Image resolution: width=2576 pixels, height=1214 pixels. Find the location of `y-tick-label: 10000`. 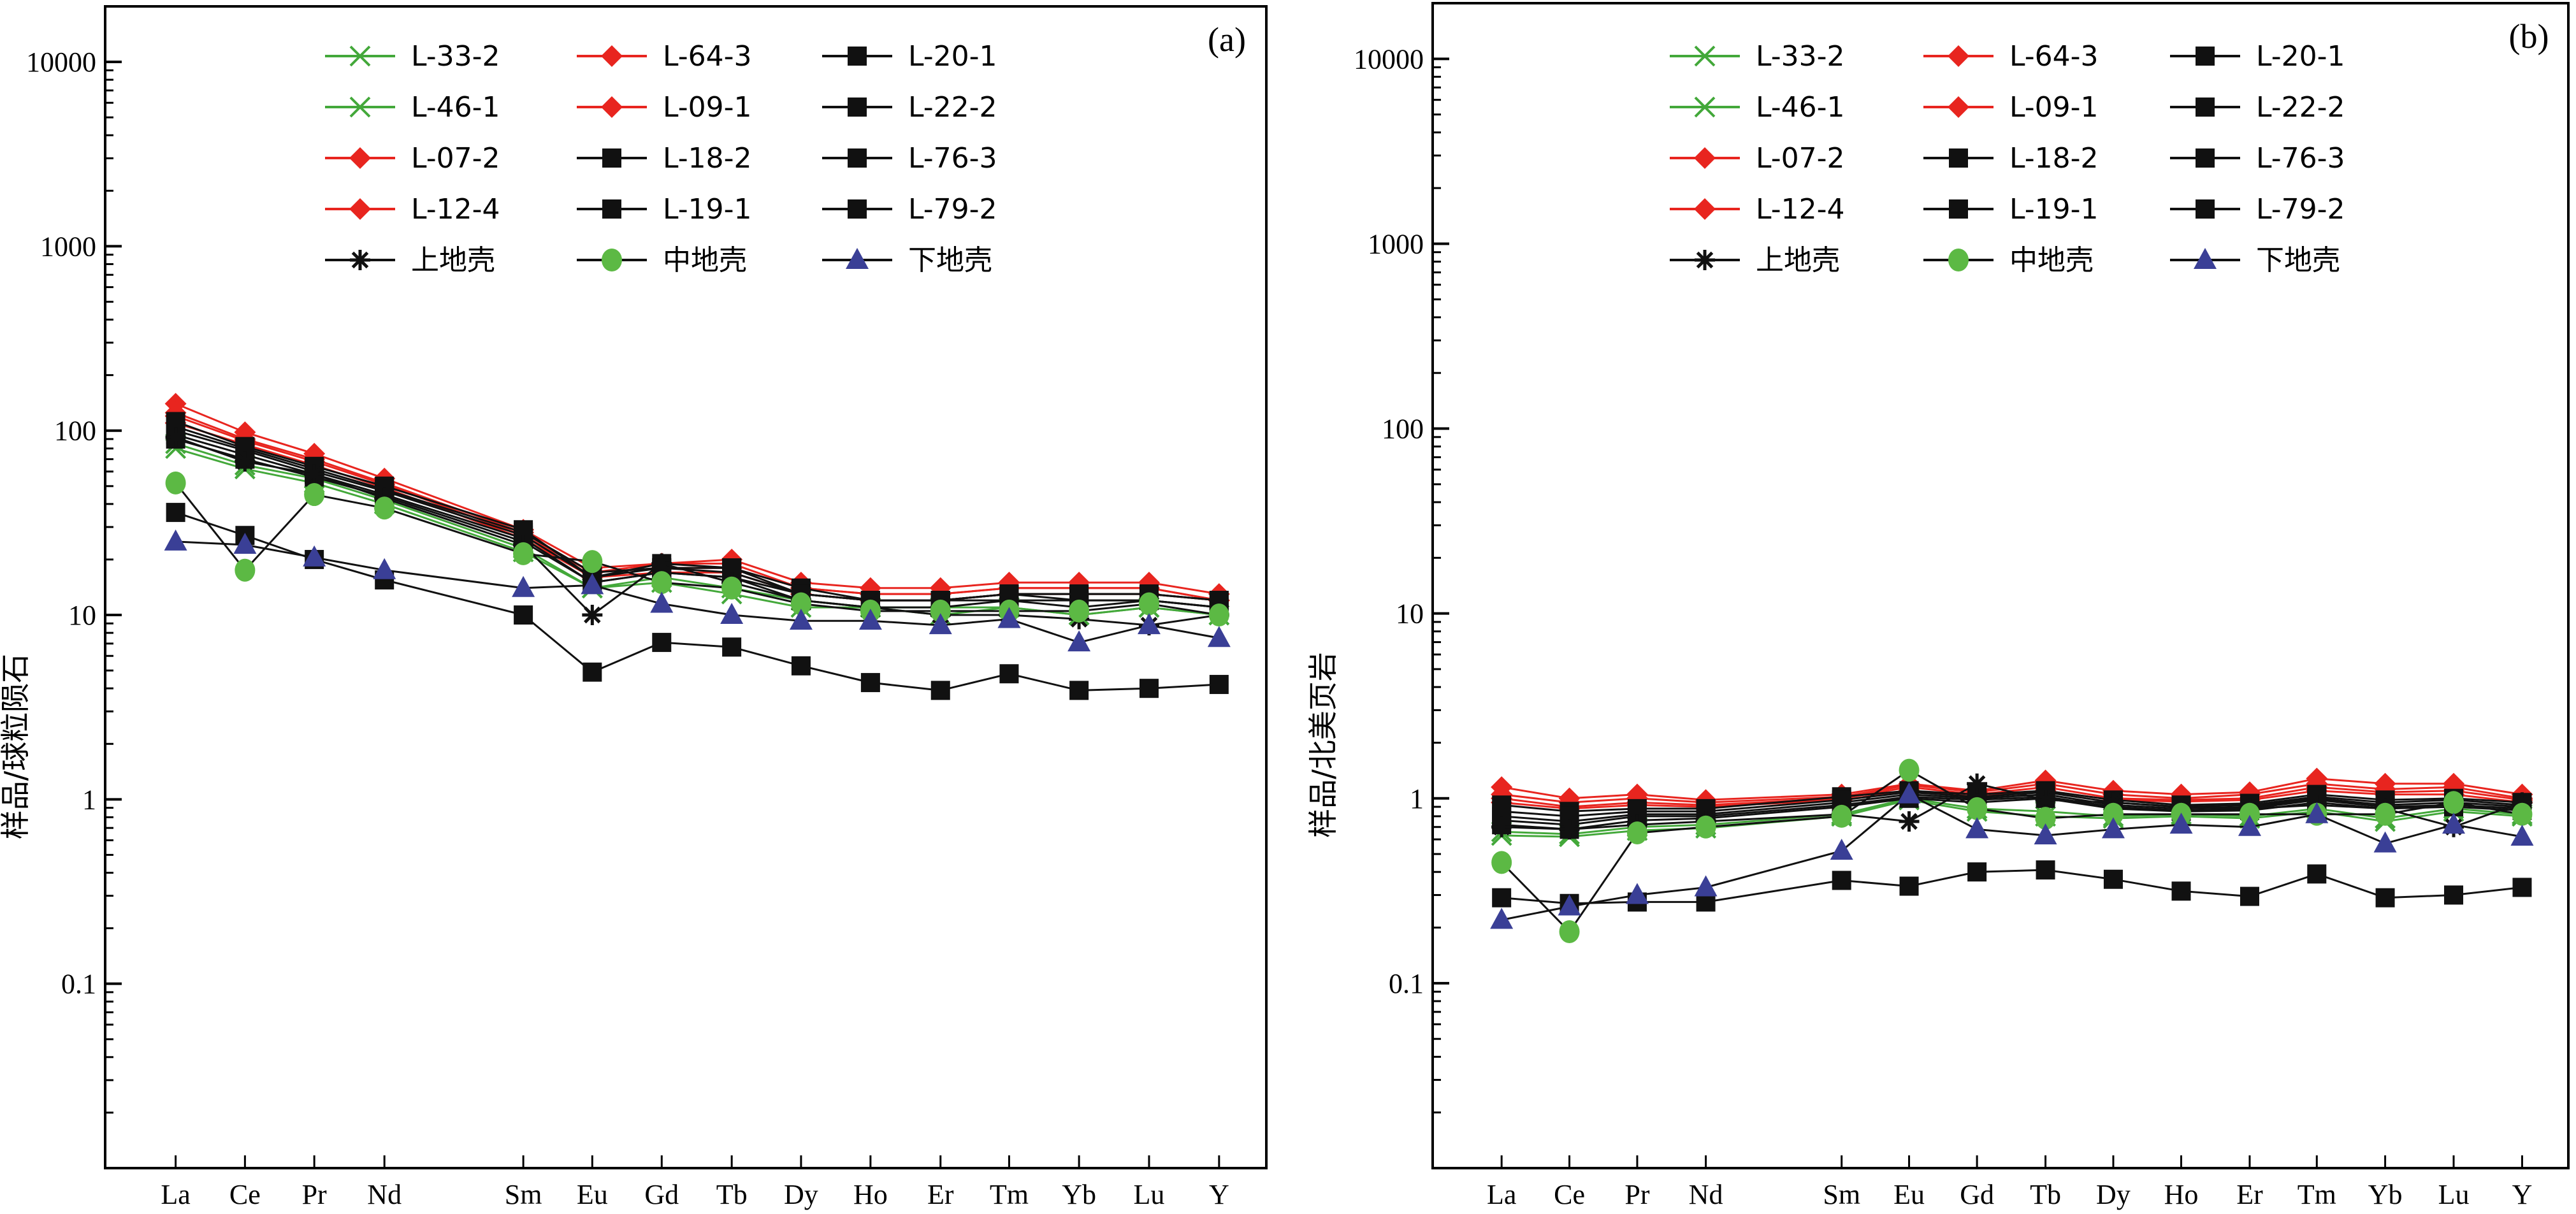

y-tick-label: 10000 is located at coordinates (1389, 59).